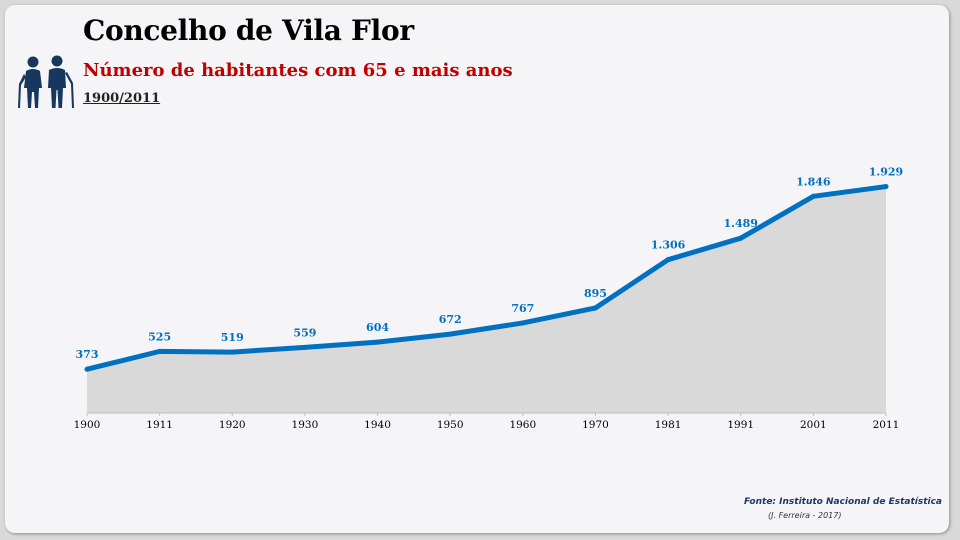  Describe the element at coordinates (122, 98) in the screenshot. I see `period-label: 1900/2011` at that location.